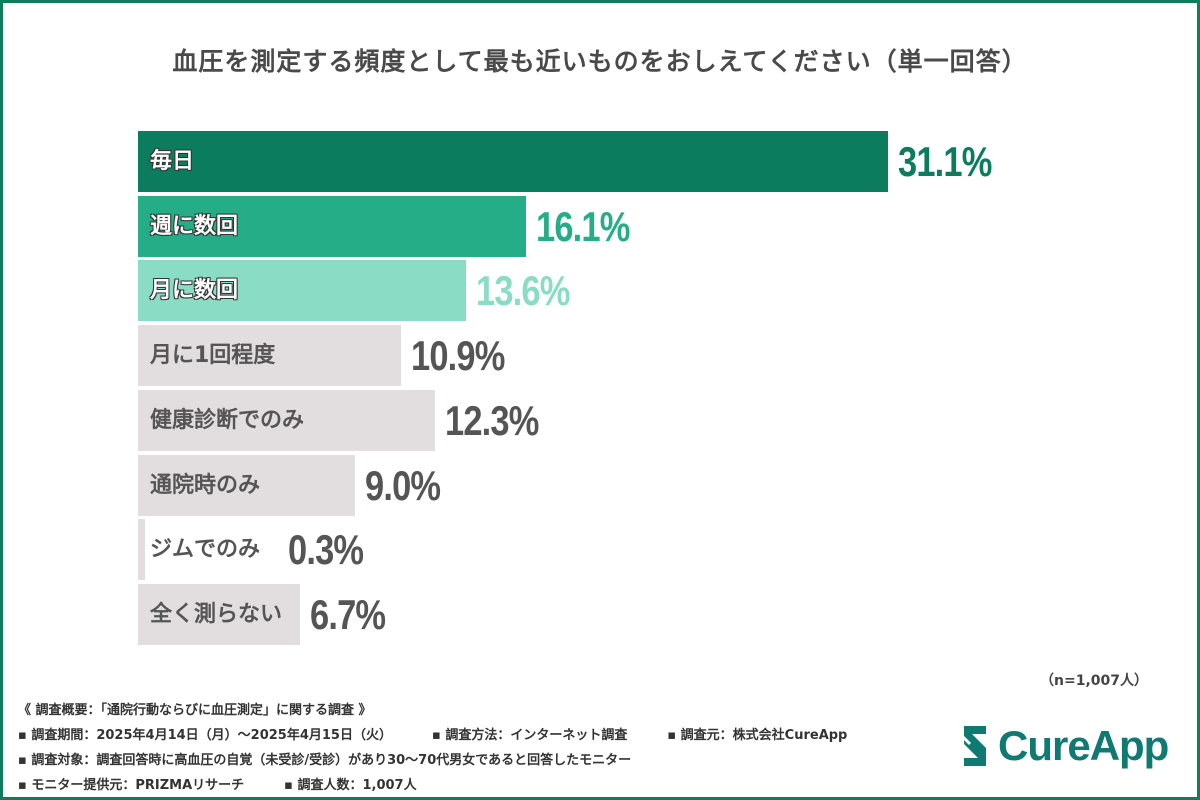 The image size is (1200, 800). Describe the element at coordinates (227, 420) in the screenshot. I see `category-label: 健康診断でのみ` at that location.